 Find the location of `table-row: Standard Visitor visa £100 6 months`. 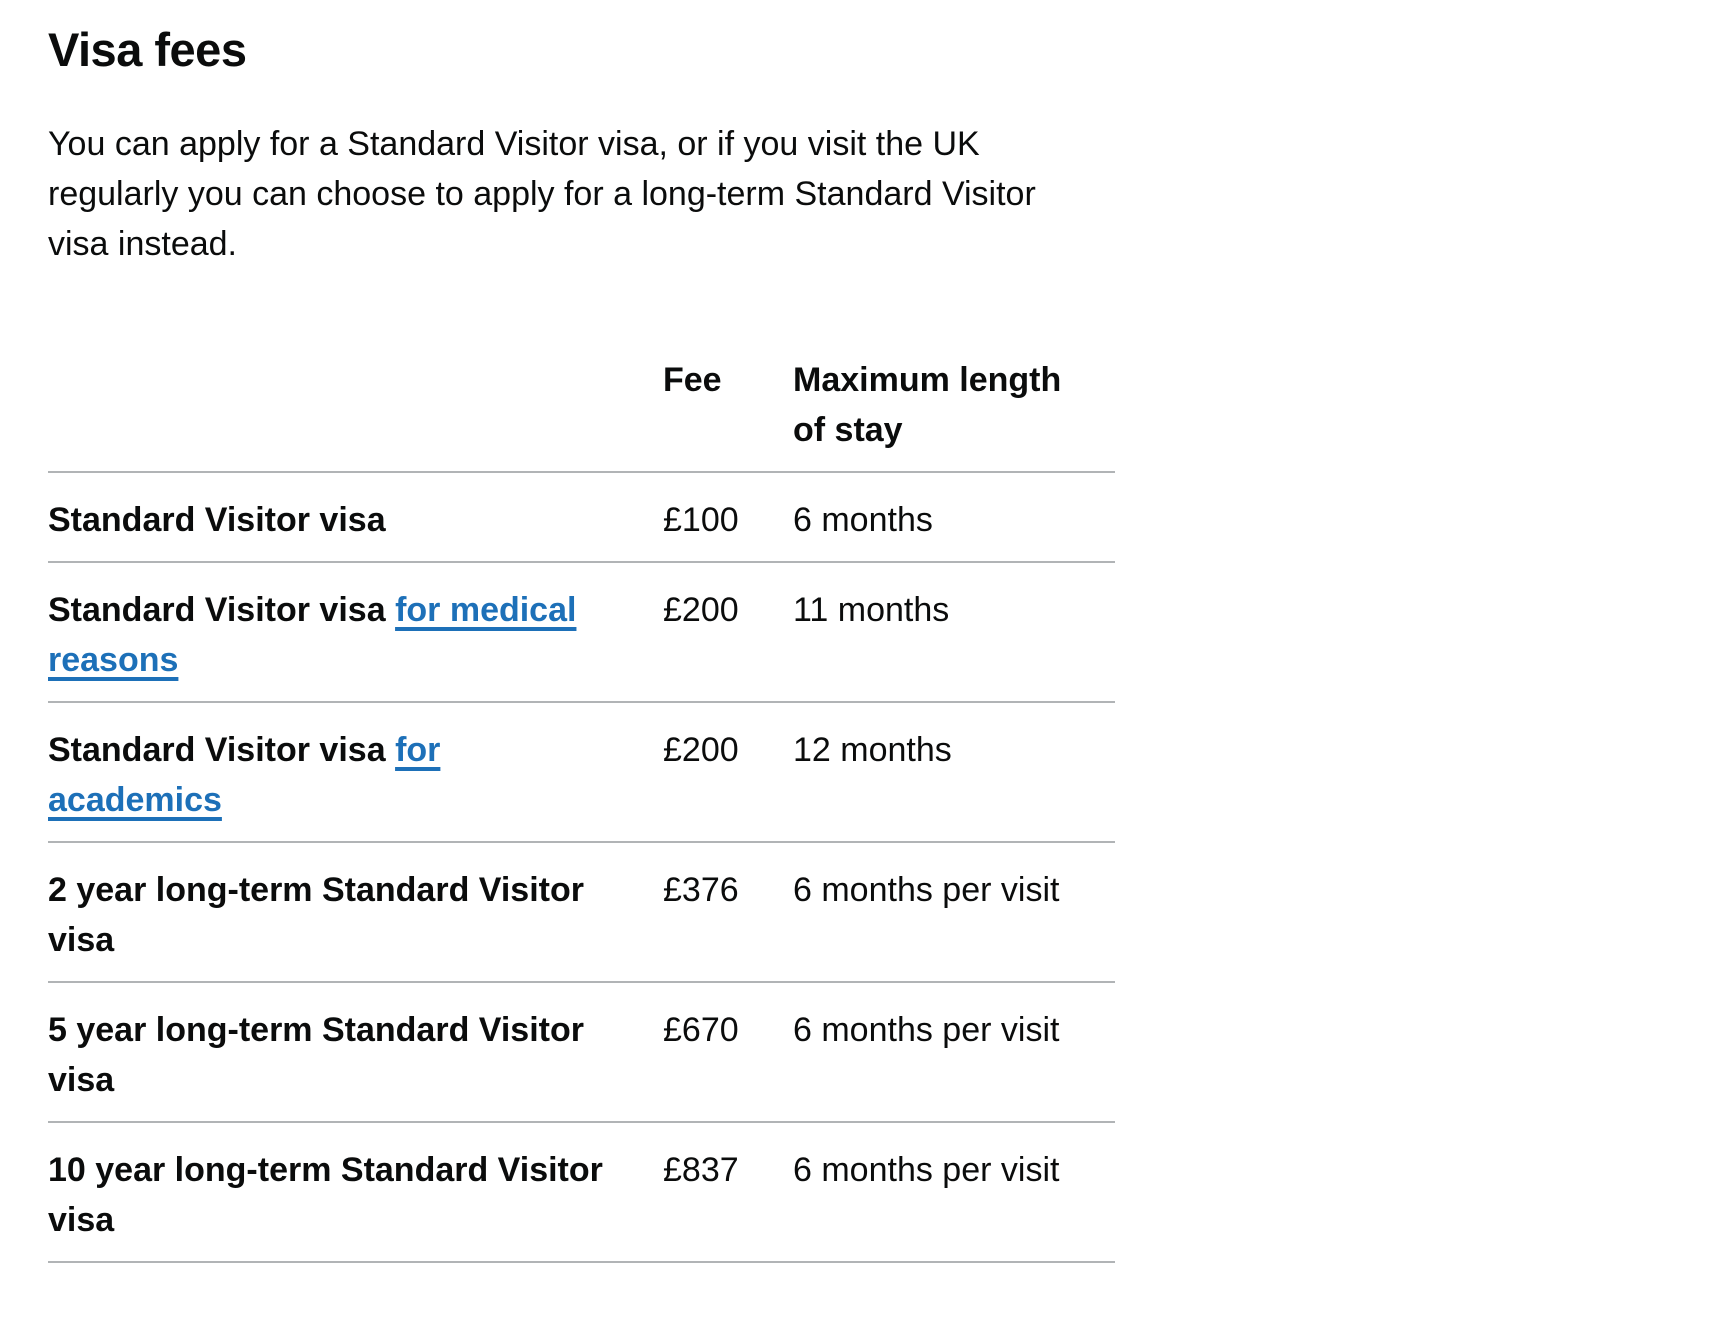

table-row: Standard Visitor visa £100 6 months is located at coordinates (581, 517).